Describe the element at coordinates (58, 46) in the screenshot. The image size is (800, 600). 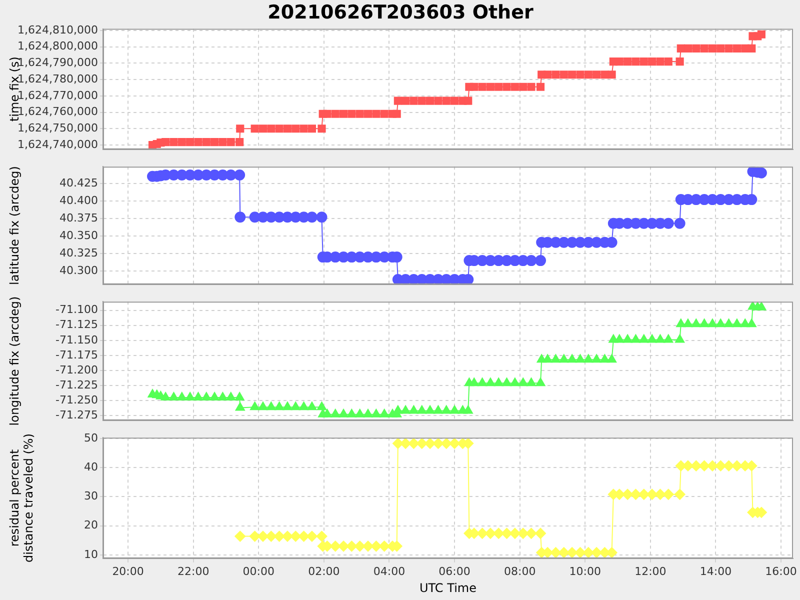
I see `y-tick-label: 1,624,800,000` at that location.